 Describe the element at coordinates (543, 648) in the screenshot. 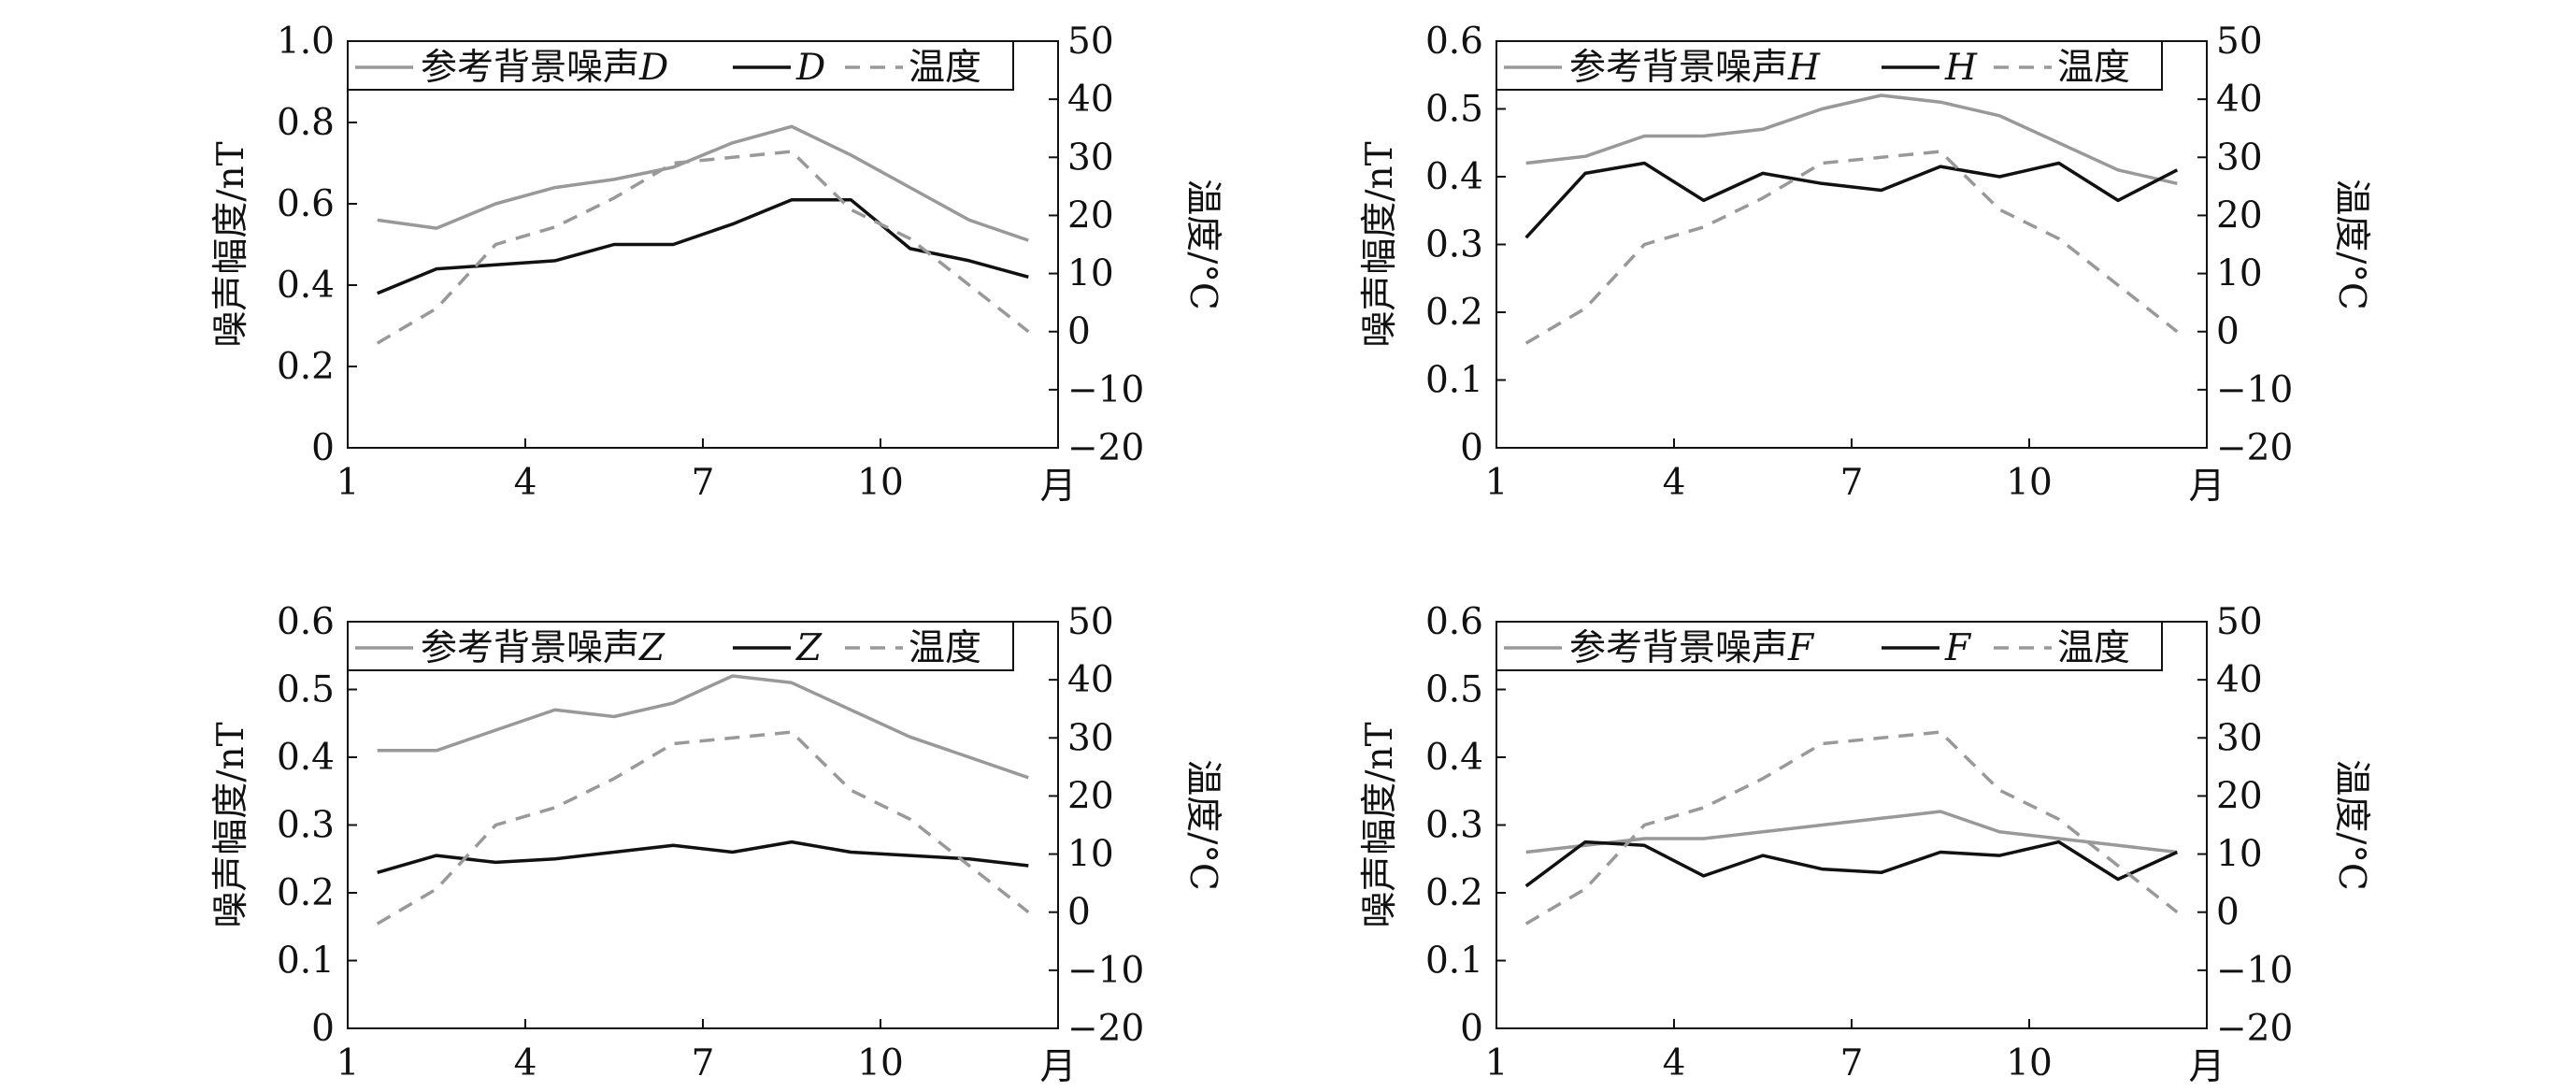

I see `legend-label-reference: 参考背景噪声Z` at that location.